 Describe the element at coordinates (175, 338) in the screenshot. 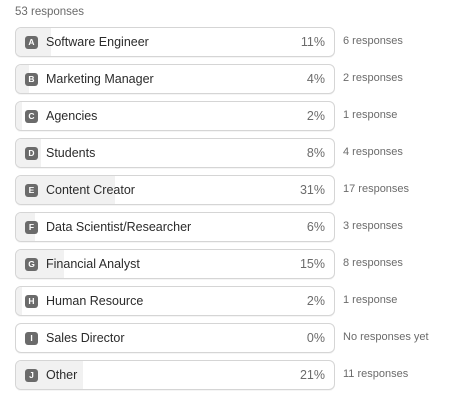

I see `option-bar: I Sales Director 0%` at that location.